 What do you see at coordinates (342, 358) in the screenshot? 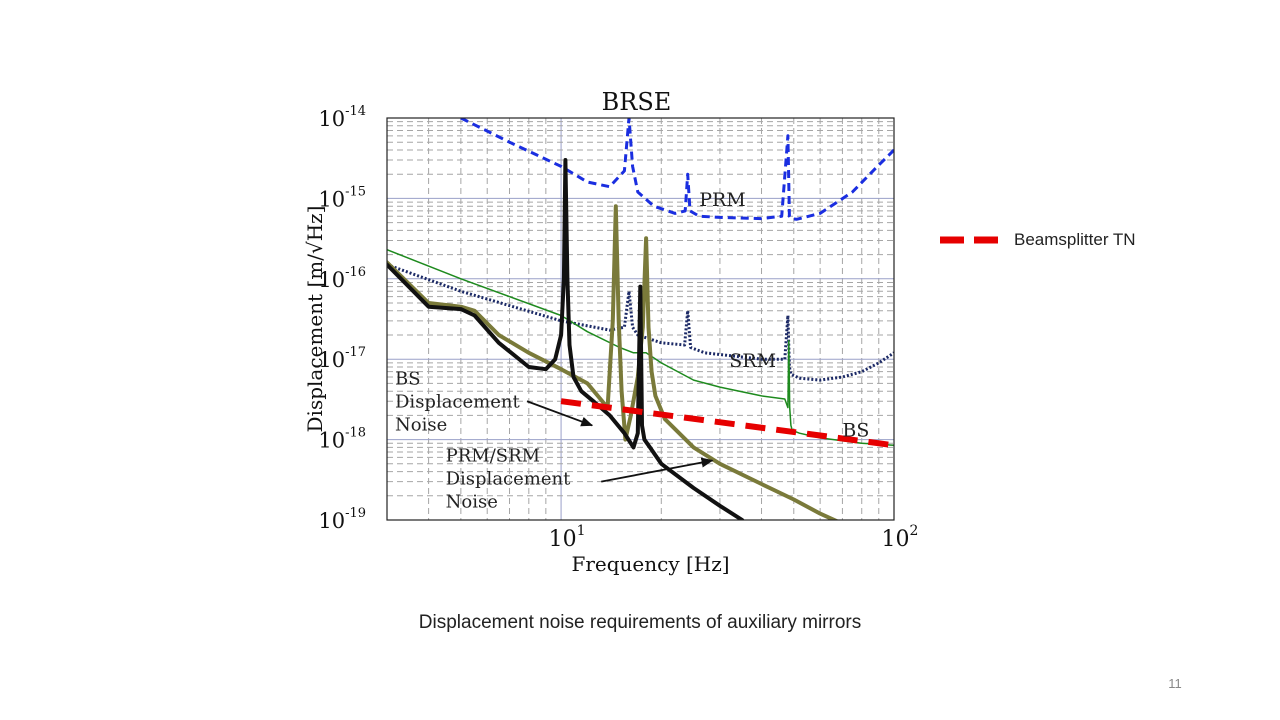
I see `y-tick-label: 10-17` at bounding box center [342, 358].